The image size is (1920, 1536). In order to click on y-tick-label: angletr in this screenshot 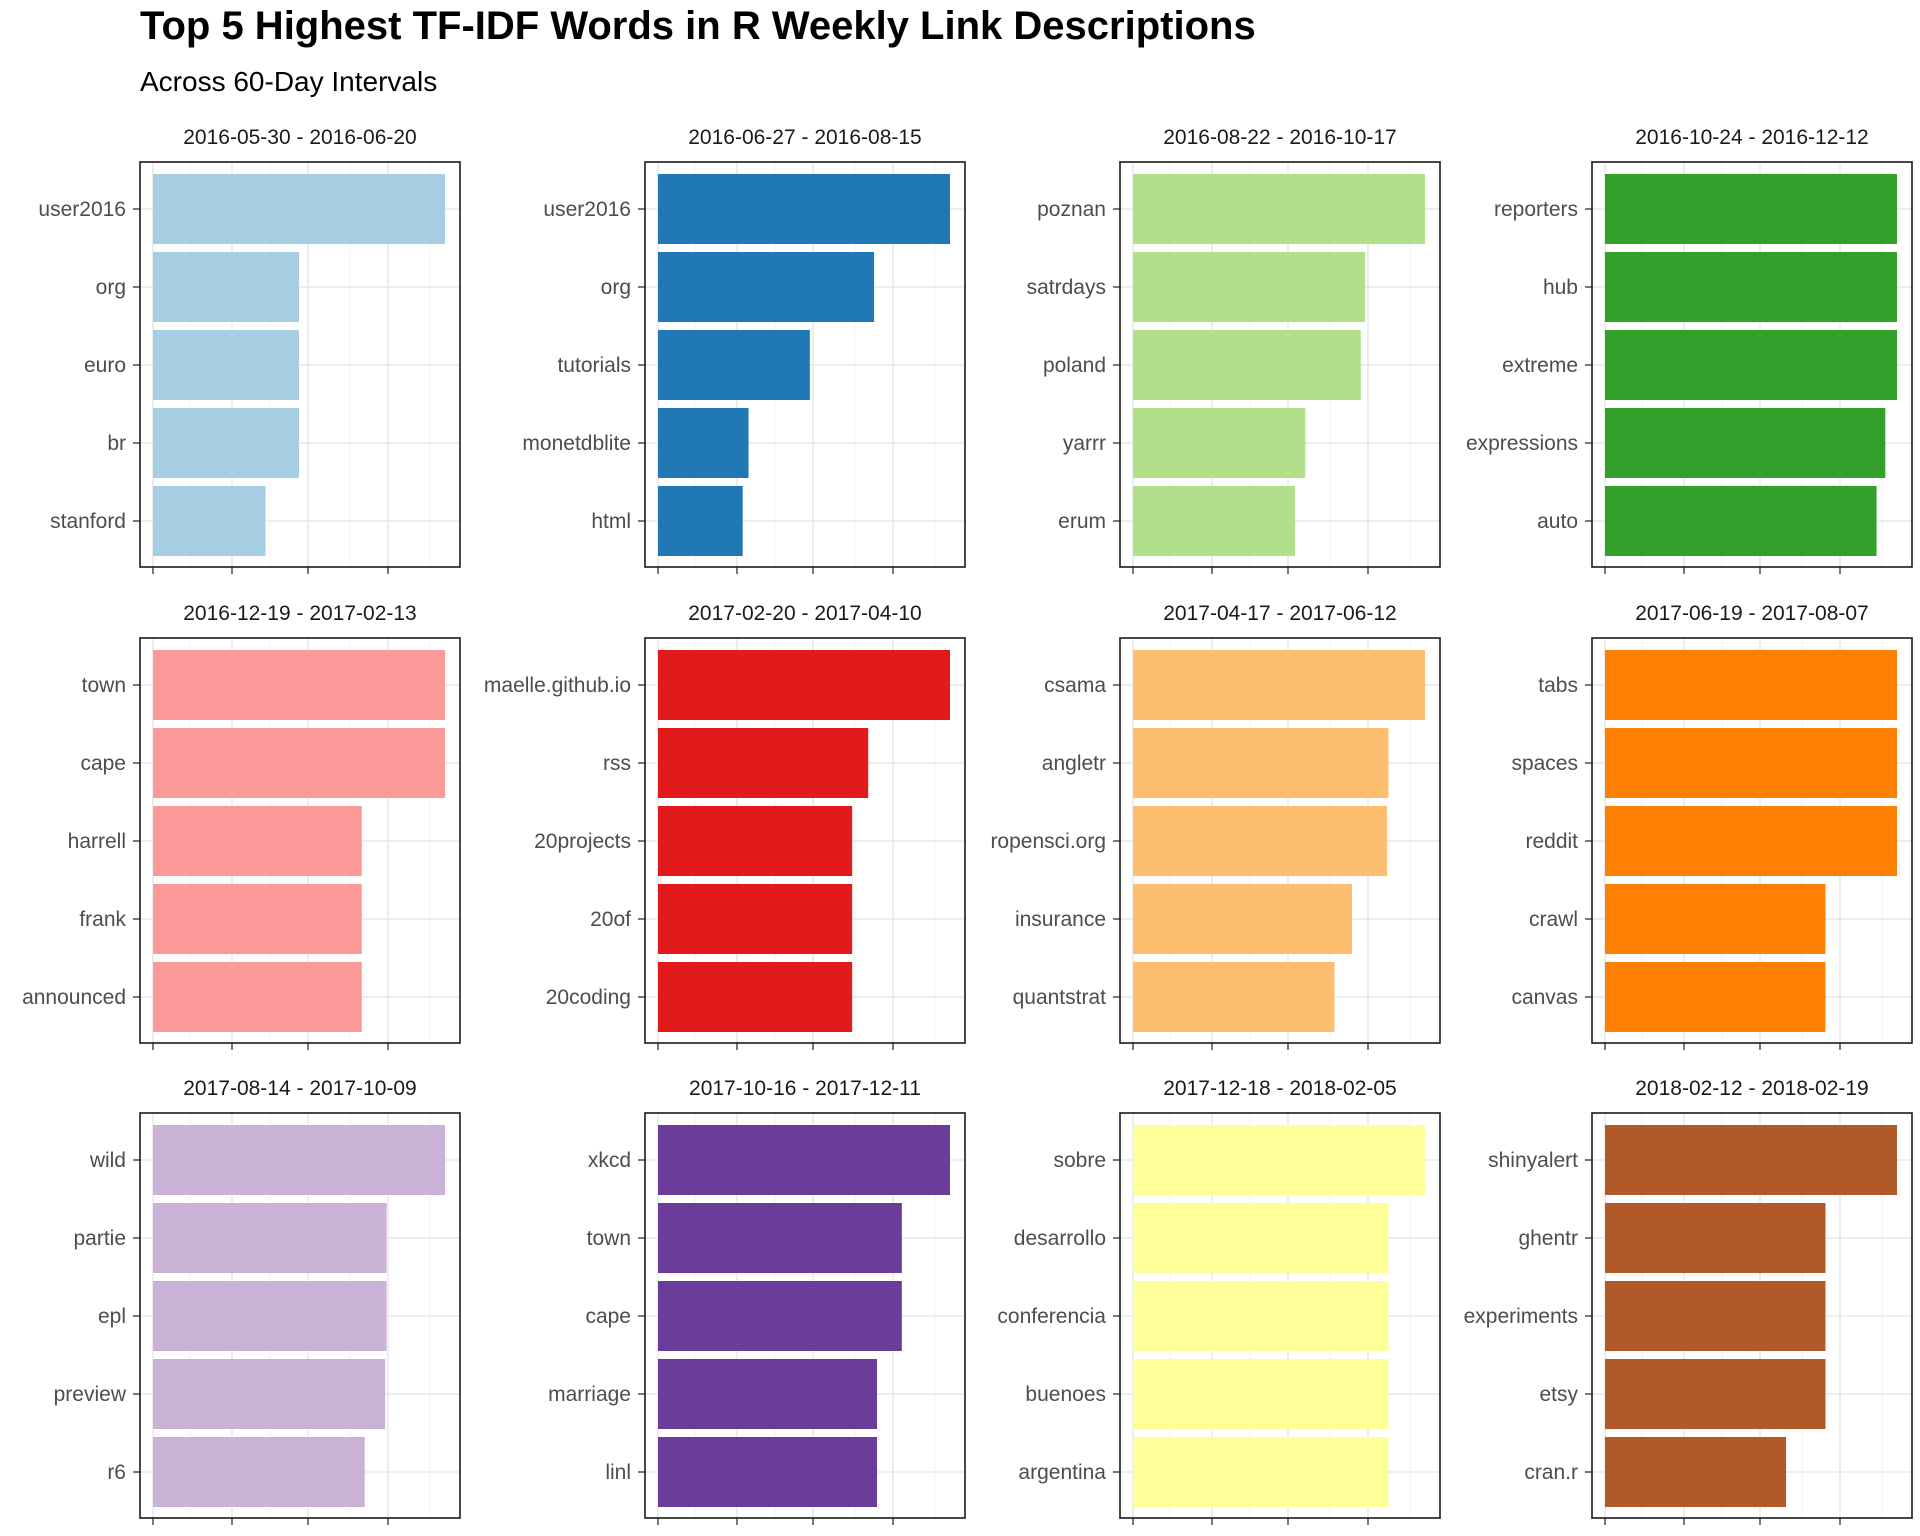, I will do `click(1074, 763)`.